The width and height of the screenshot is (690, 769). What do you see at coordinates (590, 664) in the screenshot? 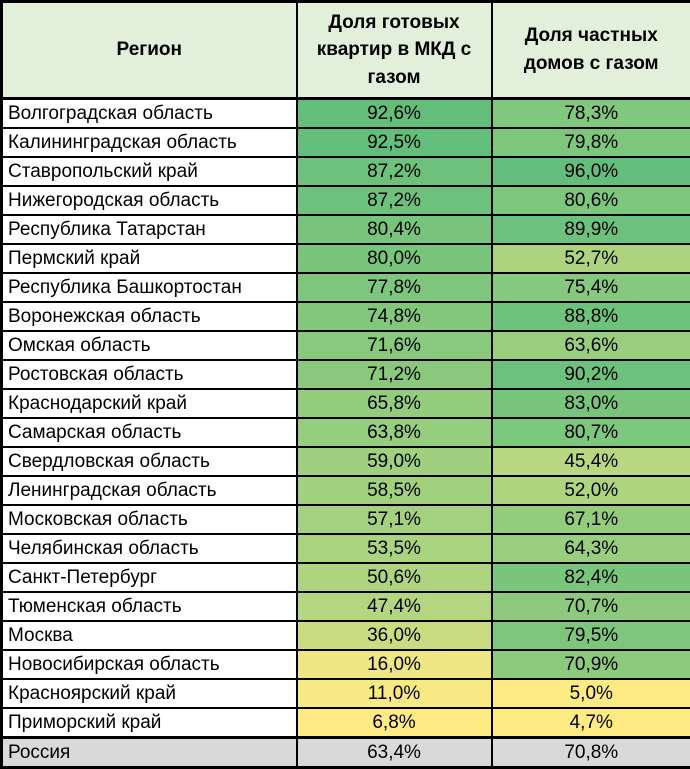
I see `private-homes-gas-value-cell: 70,9%` at bounding box center [590, 664].